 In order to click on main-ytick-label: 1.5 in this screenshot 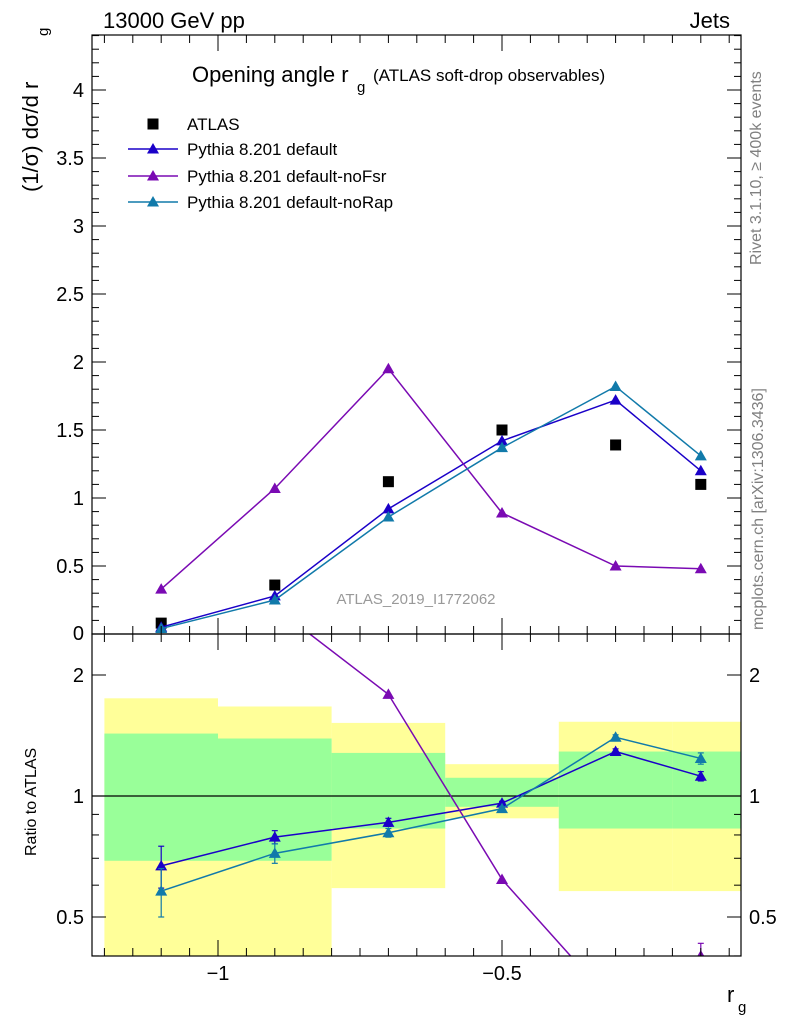, I will do `click(70, 431)`.